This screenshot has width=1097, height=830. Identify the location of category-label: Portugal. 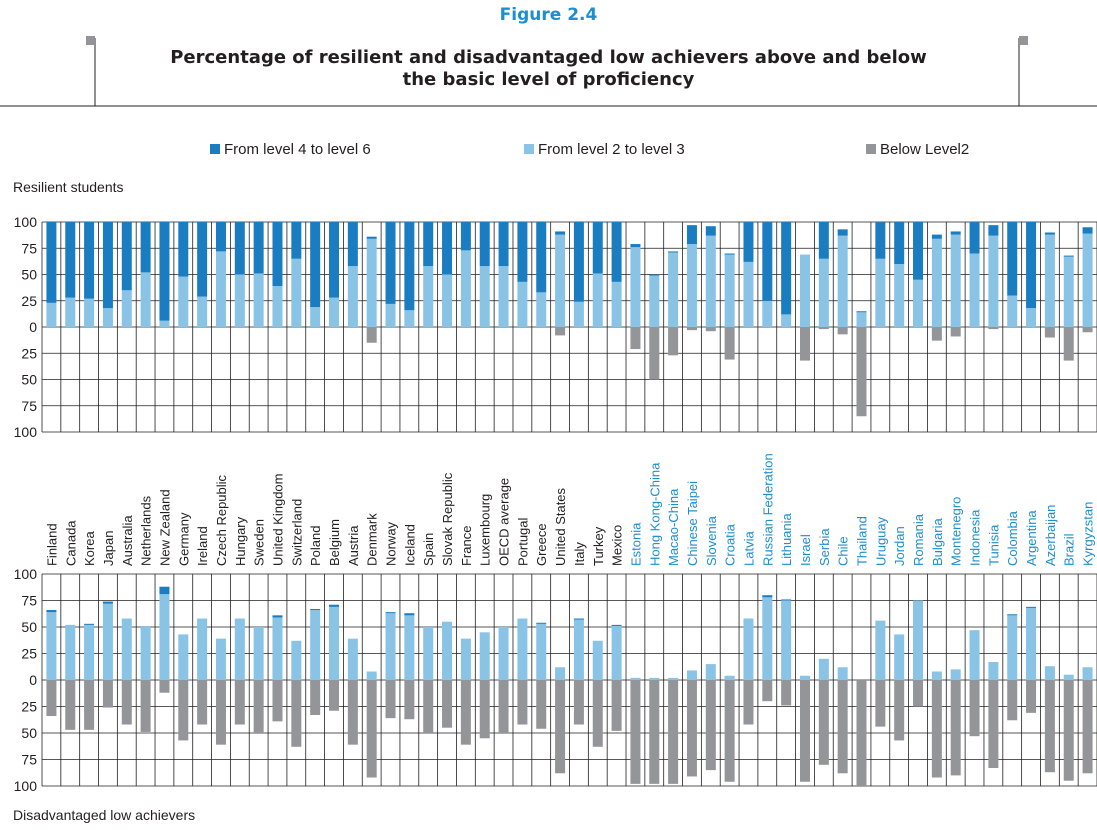
(522, 541).